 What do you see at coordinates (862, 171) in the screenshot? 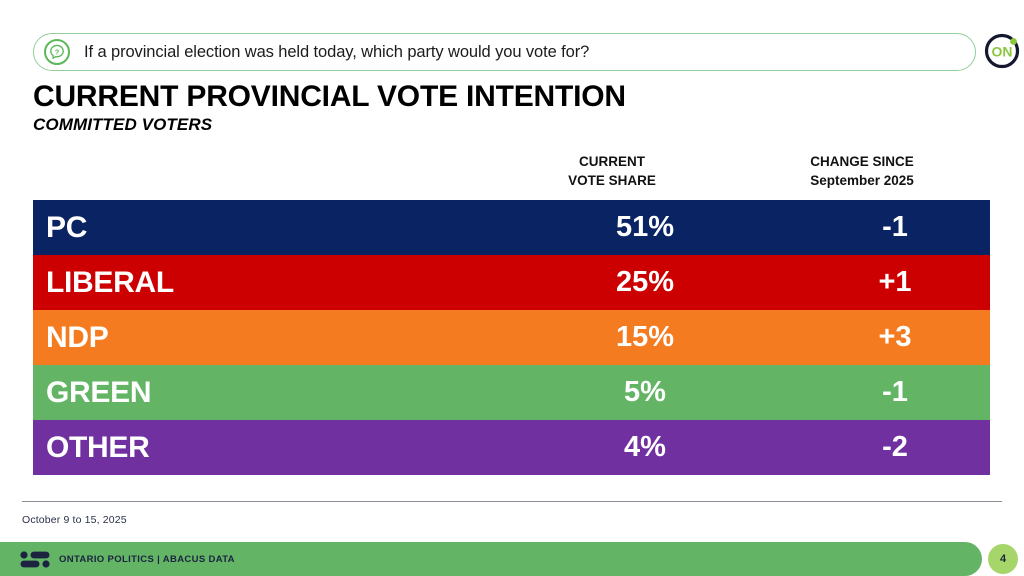
I see `column-header-change: CHANGE SINCE September 2025` at bounding box center [862, 171].